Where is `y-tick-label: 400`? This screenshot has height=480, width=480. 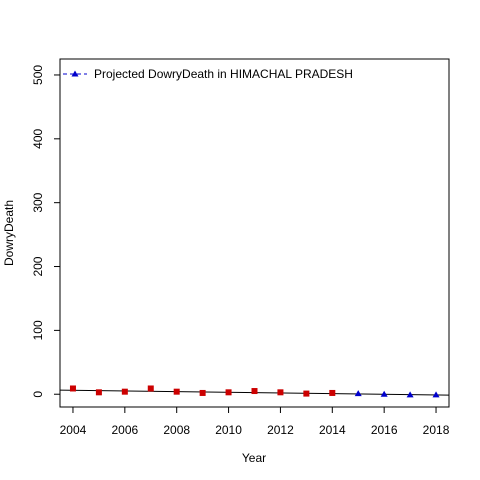
y-tick-label: 400 is located at coordinates (38, 138).